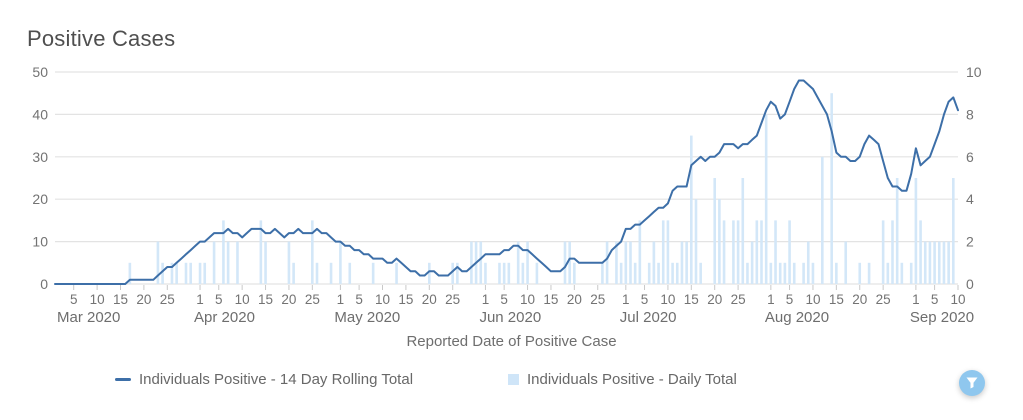 This screenshot has height=420, width=1023. I want to click on y-right-tick-label: 6, so click(970, 157).